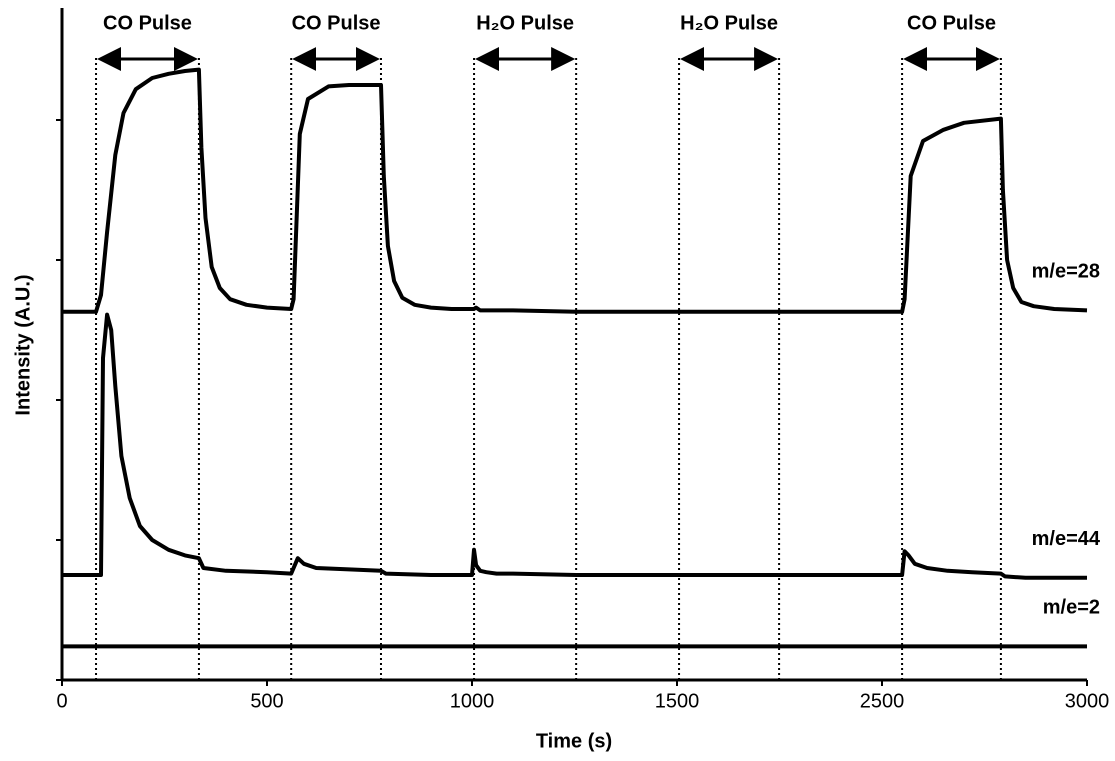 The width and height of the screenshot is (1115, 761). What do you see at coordinates (266, 701) in the screenshot?
I see `x-tick-label: 500` at bounding box center [266, 701].